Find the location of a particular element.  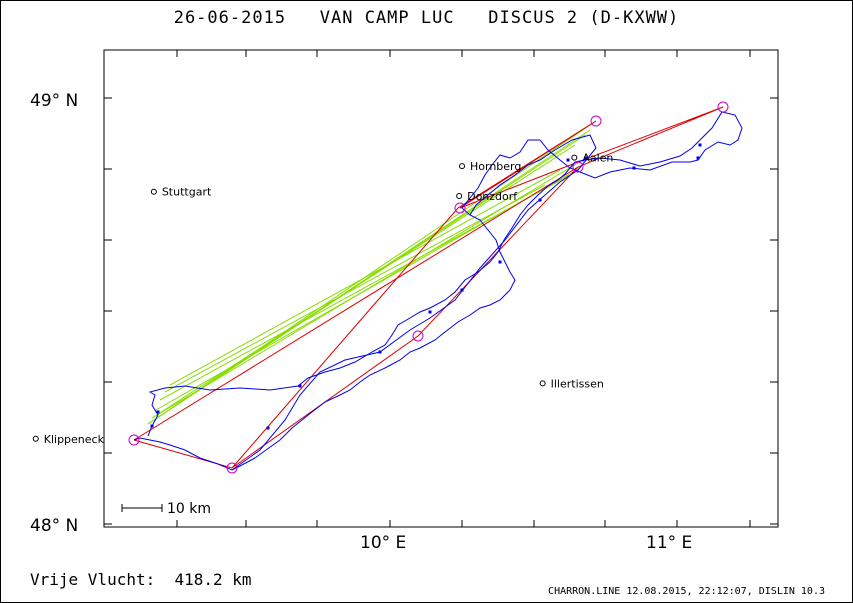

scale-label: 10 km is located at coordinates (189, 509).